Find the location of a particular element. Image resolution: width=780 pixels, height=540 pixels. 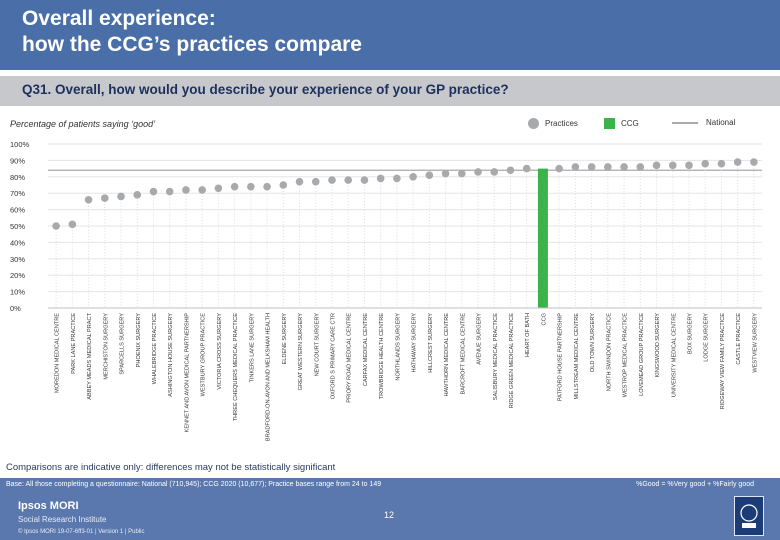

category-label: CCG is located at coordinates (544, 319).